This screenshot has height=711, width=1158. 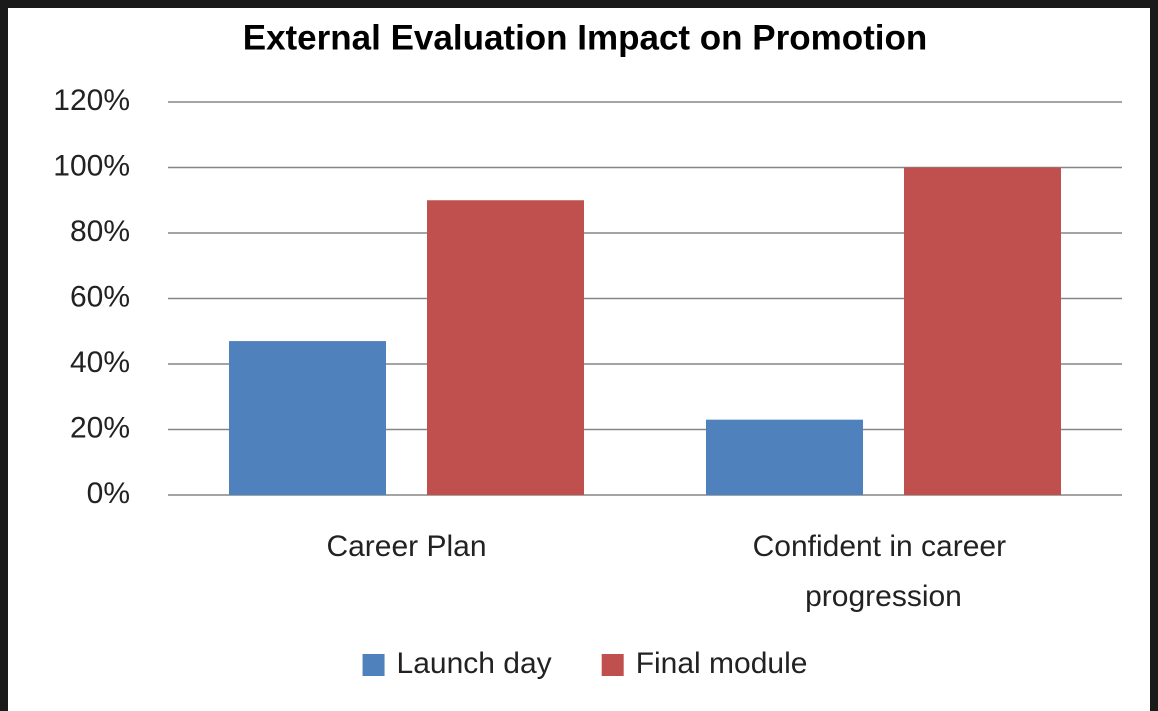 I want to click on y-tick-label: 60%, so click(x=100, y=296).